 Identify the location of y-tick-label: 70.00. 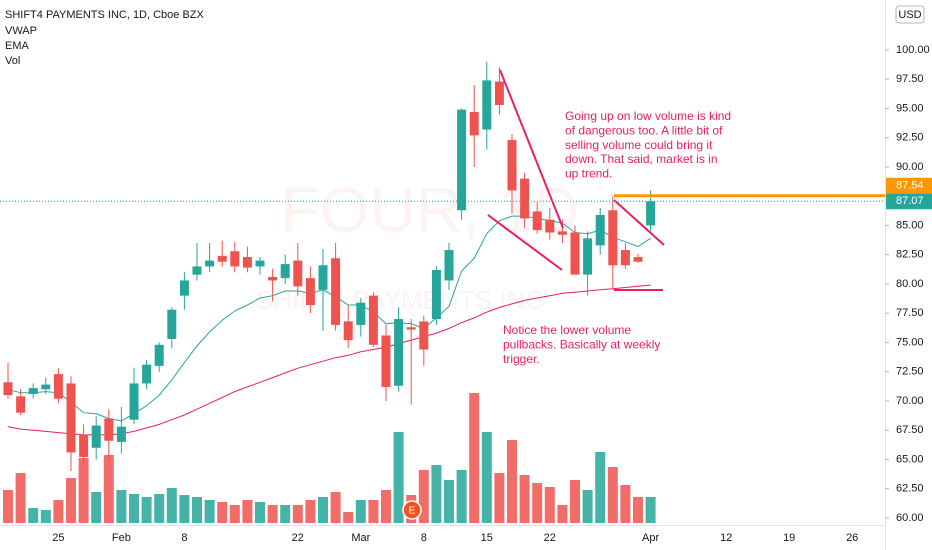
(910, 401).